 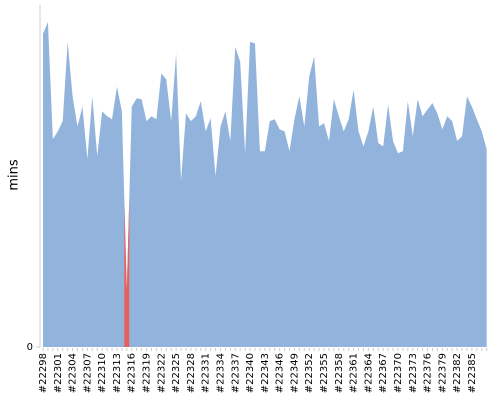 I want to click on x-tick-label: #22322, so click(x=161, y=373).